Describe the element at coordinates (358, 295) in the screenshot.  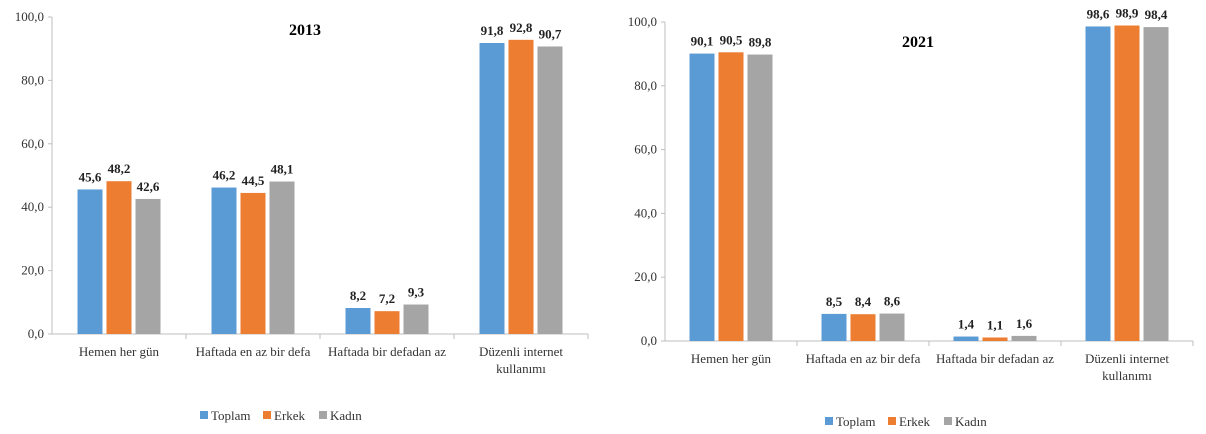
I see `data-label: 8,2` at that location.